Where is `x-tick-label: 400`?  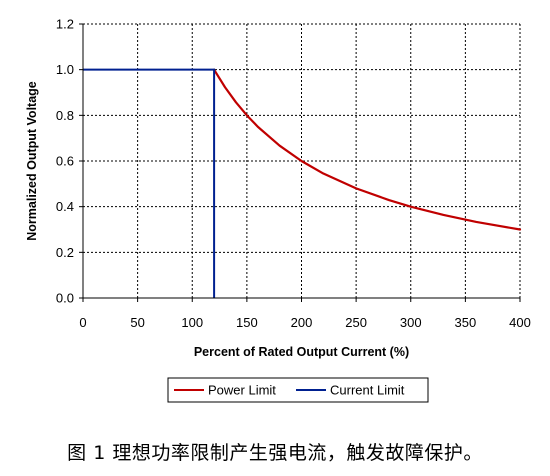 x-tick-label: 400 is located at coordinates (520, 322).